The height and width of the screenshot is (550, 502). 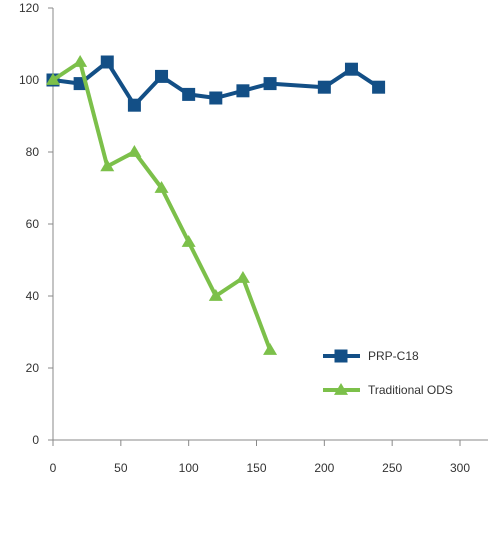 I want to click on y-tick-label: 120, so click(x=29, y=8).